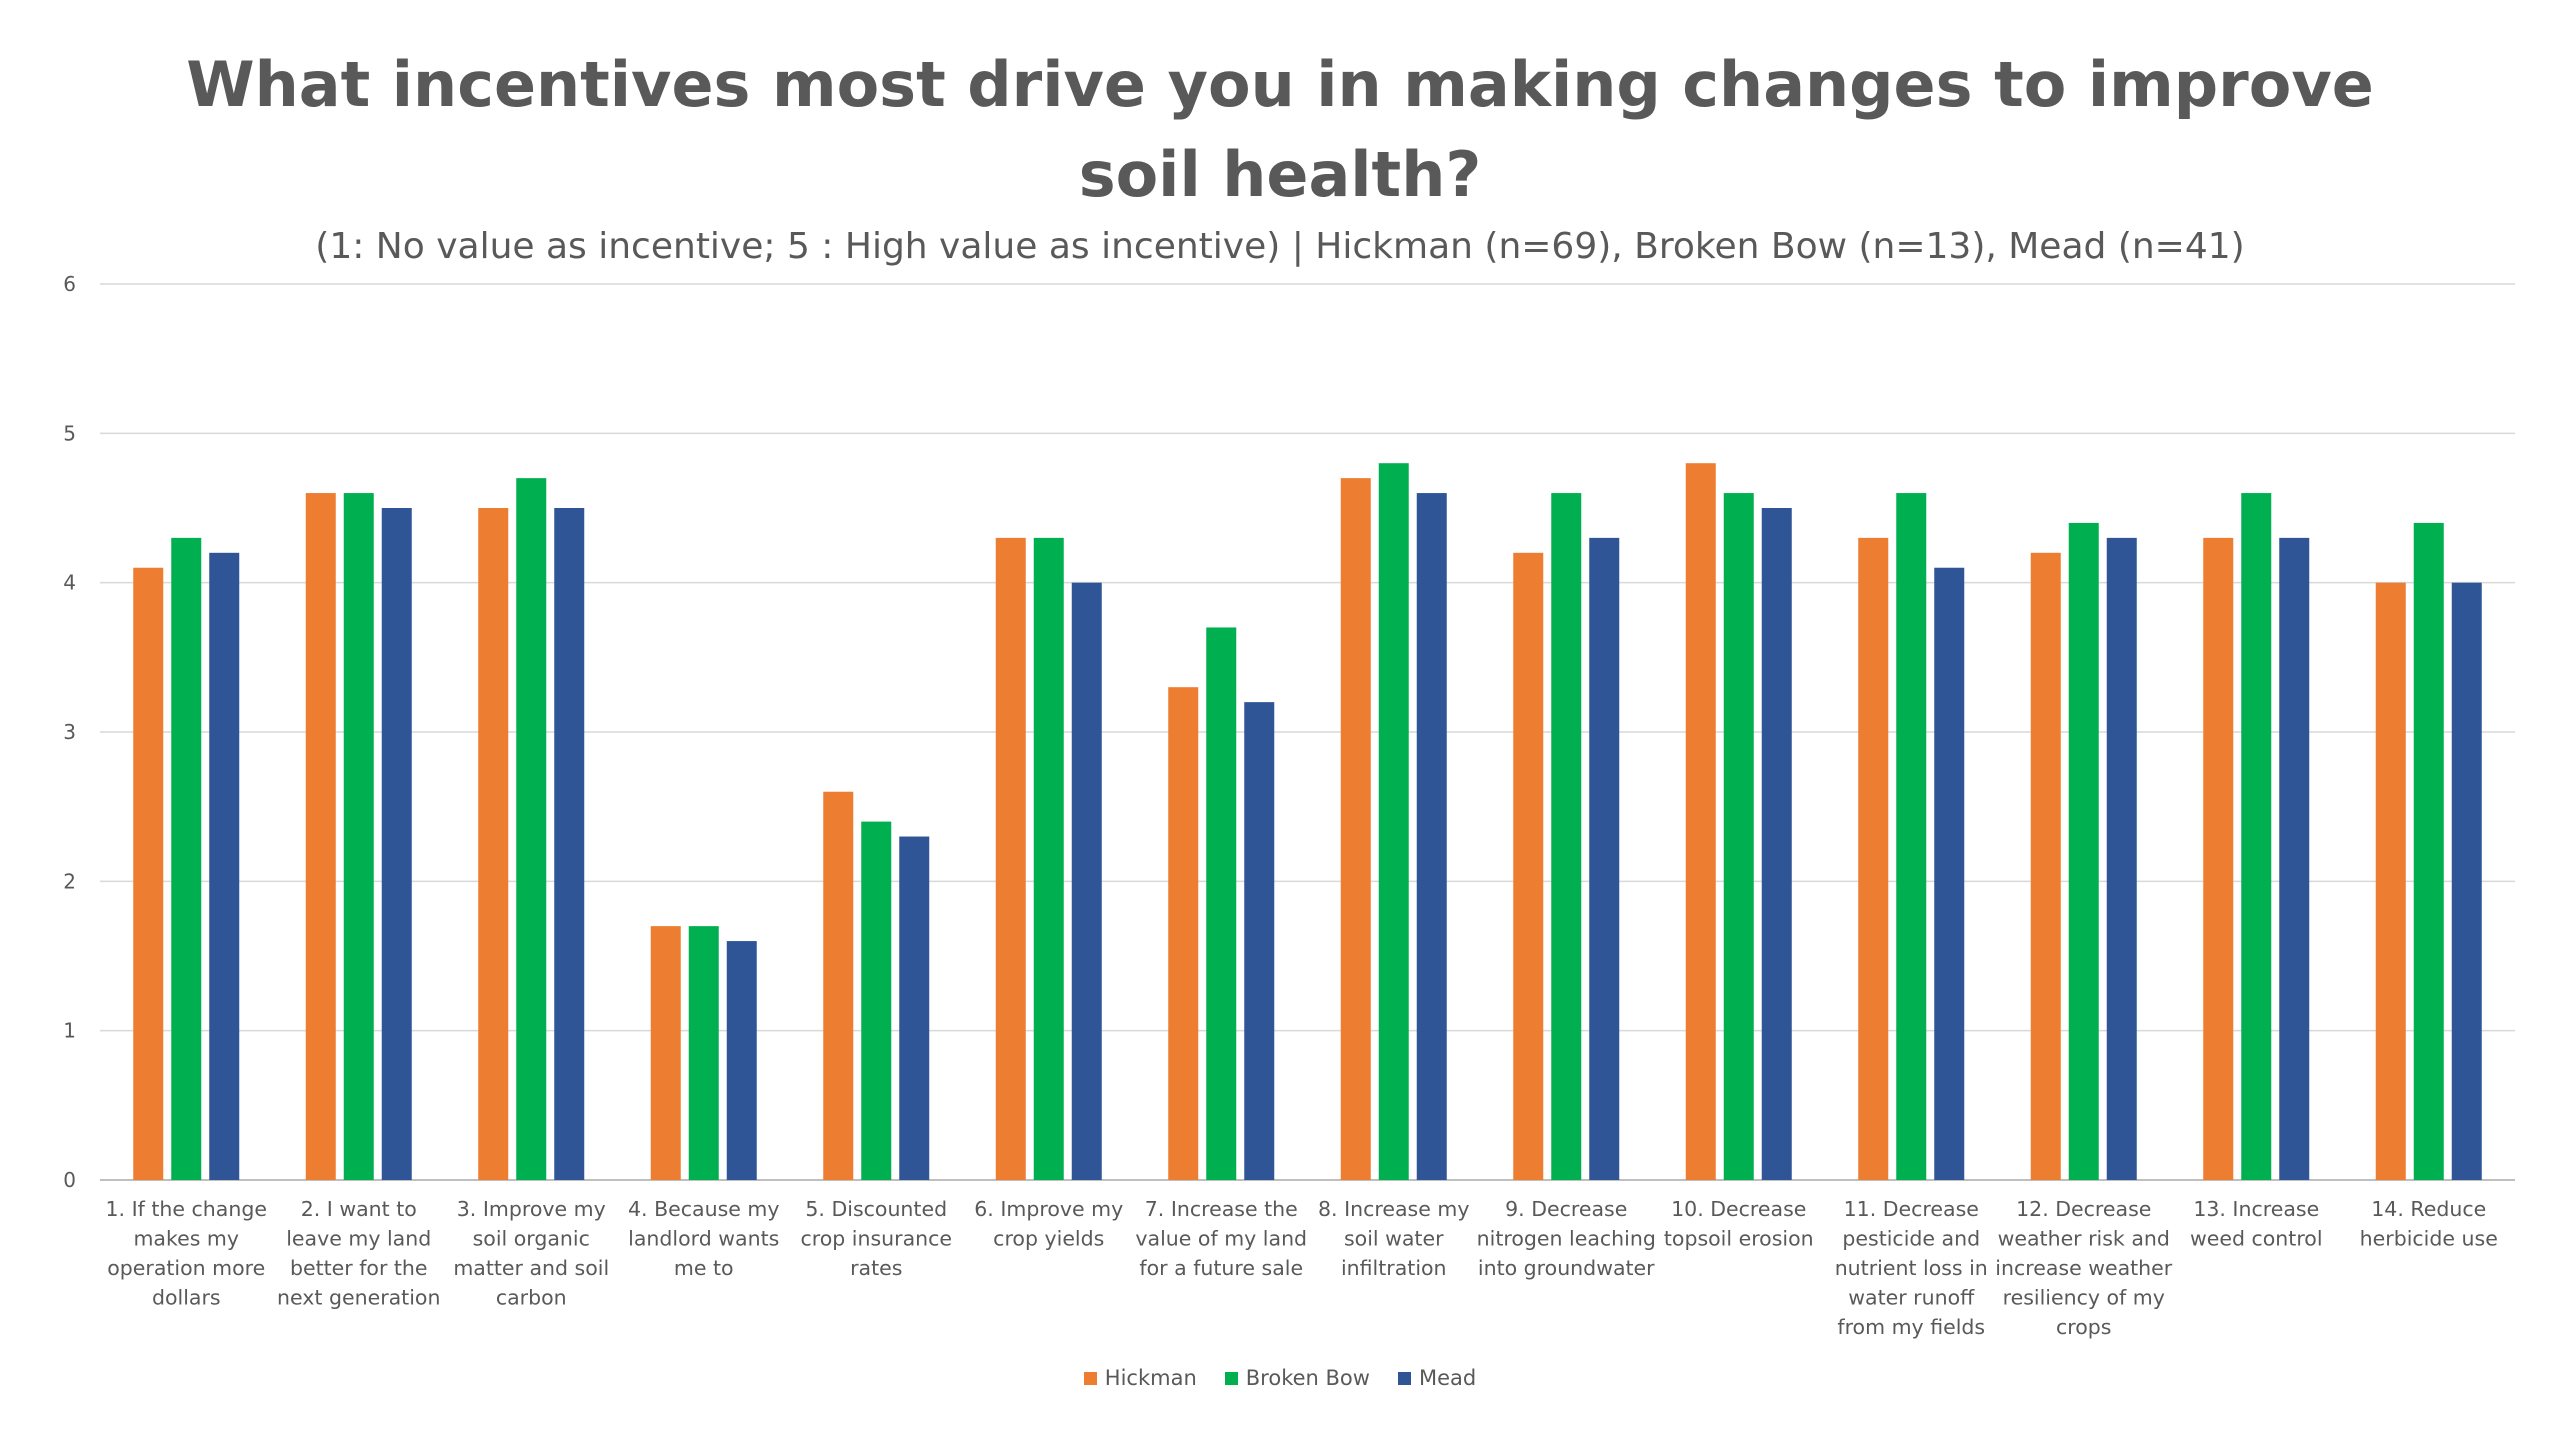  Describe the element at coordinates (2429, 1239) in the screenshot. I see `x-category-label-line: herbicide use` at that location.